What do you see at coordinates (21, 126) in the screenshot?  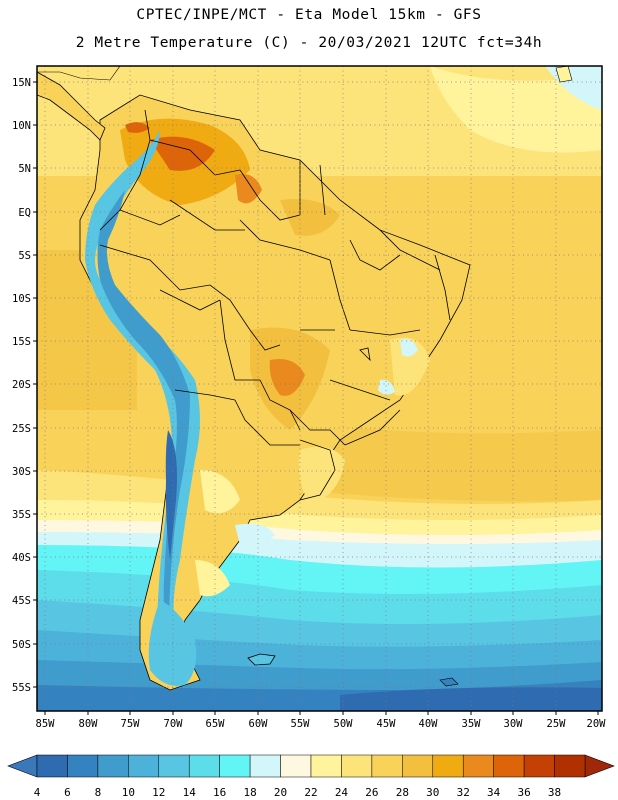 I see `lat-label: 10N` at bounding box center [21, 126].